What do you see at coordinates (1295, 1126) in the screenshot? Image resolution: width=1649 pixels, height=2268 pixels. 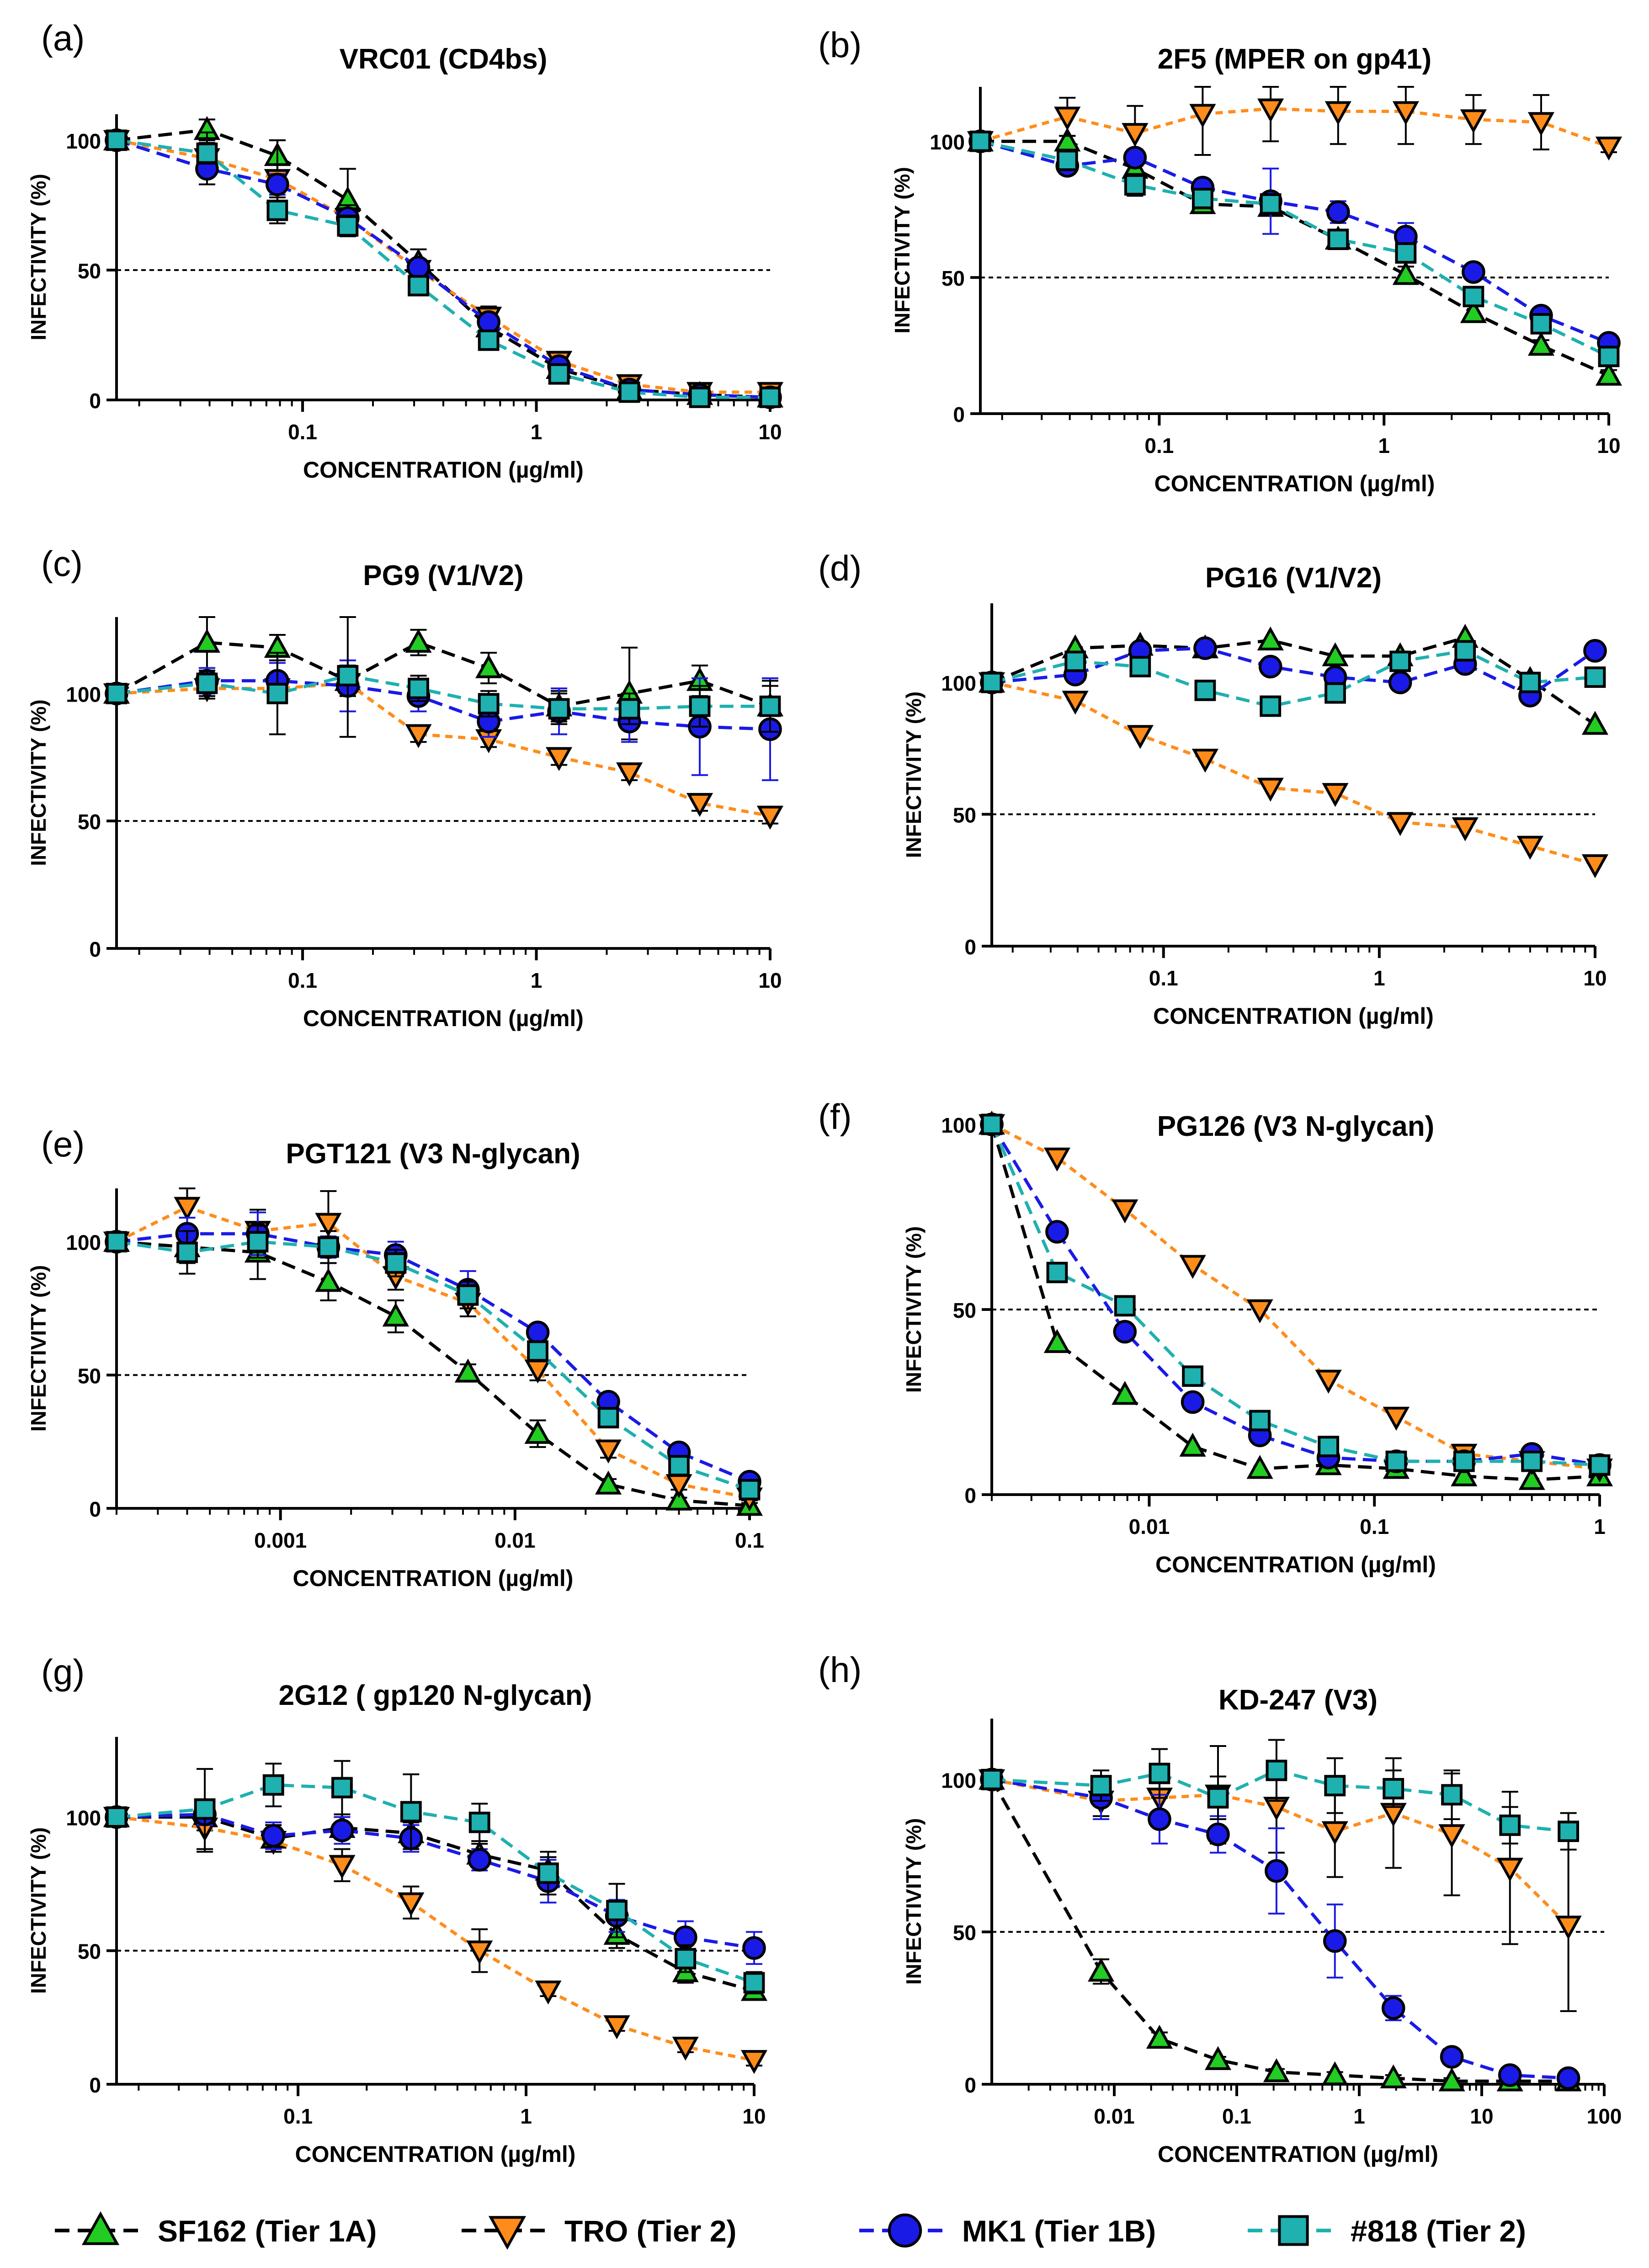 I see `chart-title: PG126 (V3 N-glycan)` at bounding box center [1295, 1126].